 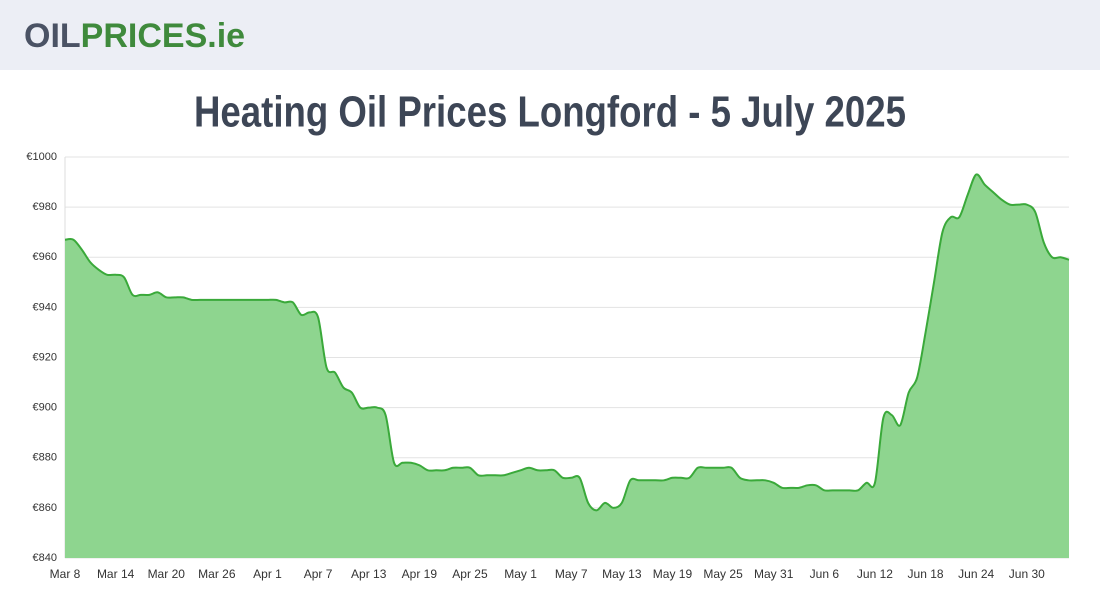 I want to click on x-tick-label: Mar 8, so click(x=65, y=574).